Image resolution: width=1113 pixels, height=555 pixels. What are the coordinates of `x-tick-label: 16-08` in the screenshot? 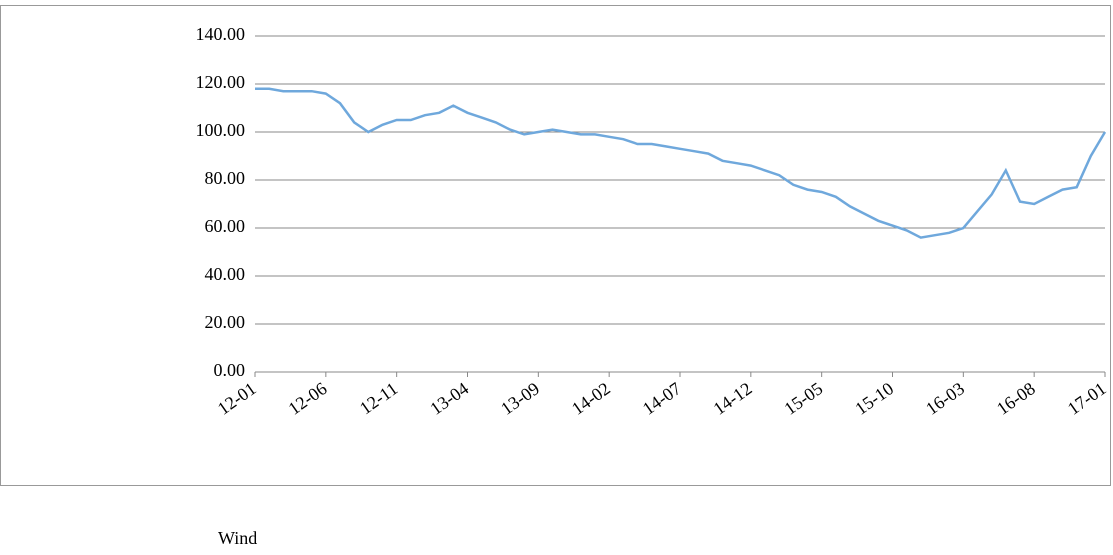 It's located at (1016, 398).